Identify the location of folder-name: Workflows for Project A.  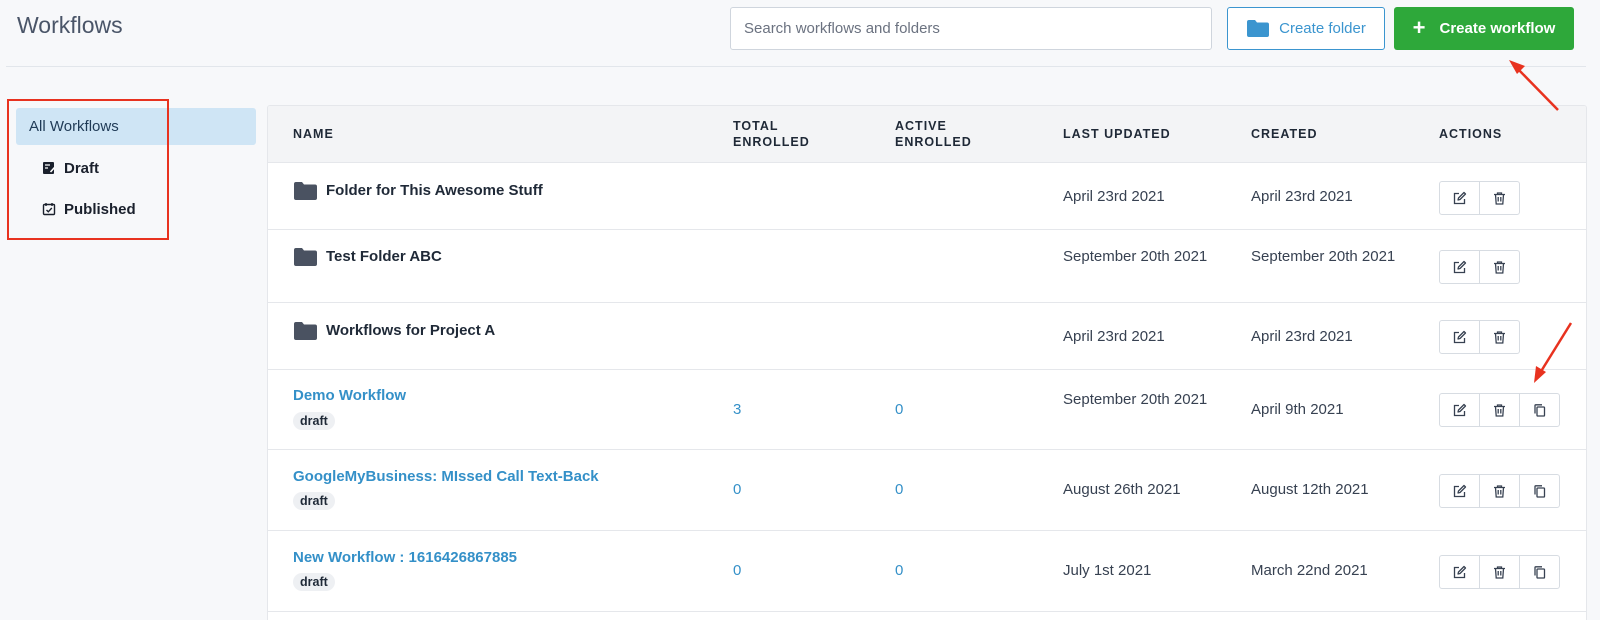
(394, 330).